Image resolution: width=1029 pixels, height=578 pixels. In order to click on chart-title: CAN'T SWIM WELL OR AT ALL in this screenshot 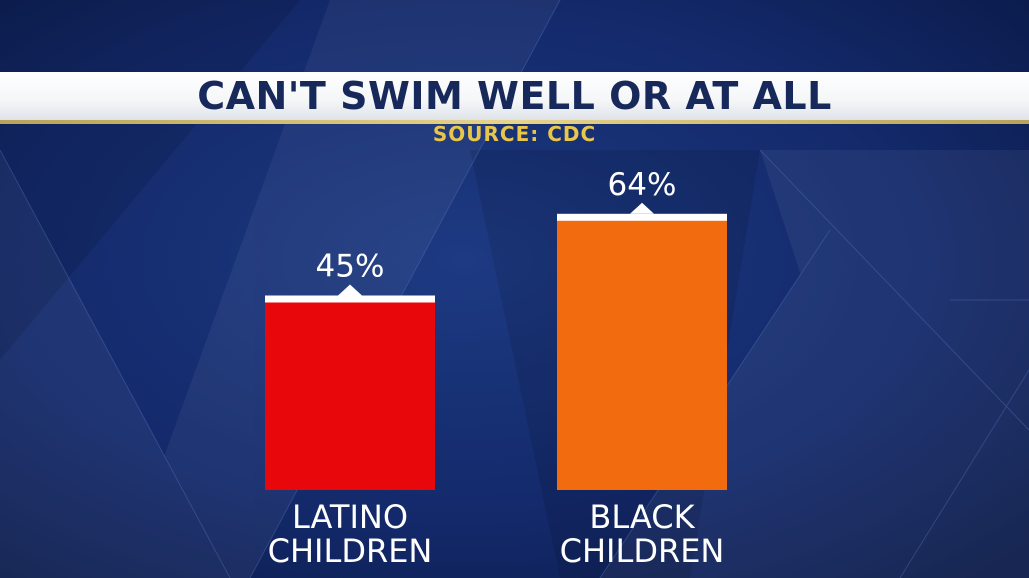, I will do `click(514, 96)`.